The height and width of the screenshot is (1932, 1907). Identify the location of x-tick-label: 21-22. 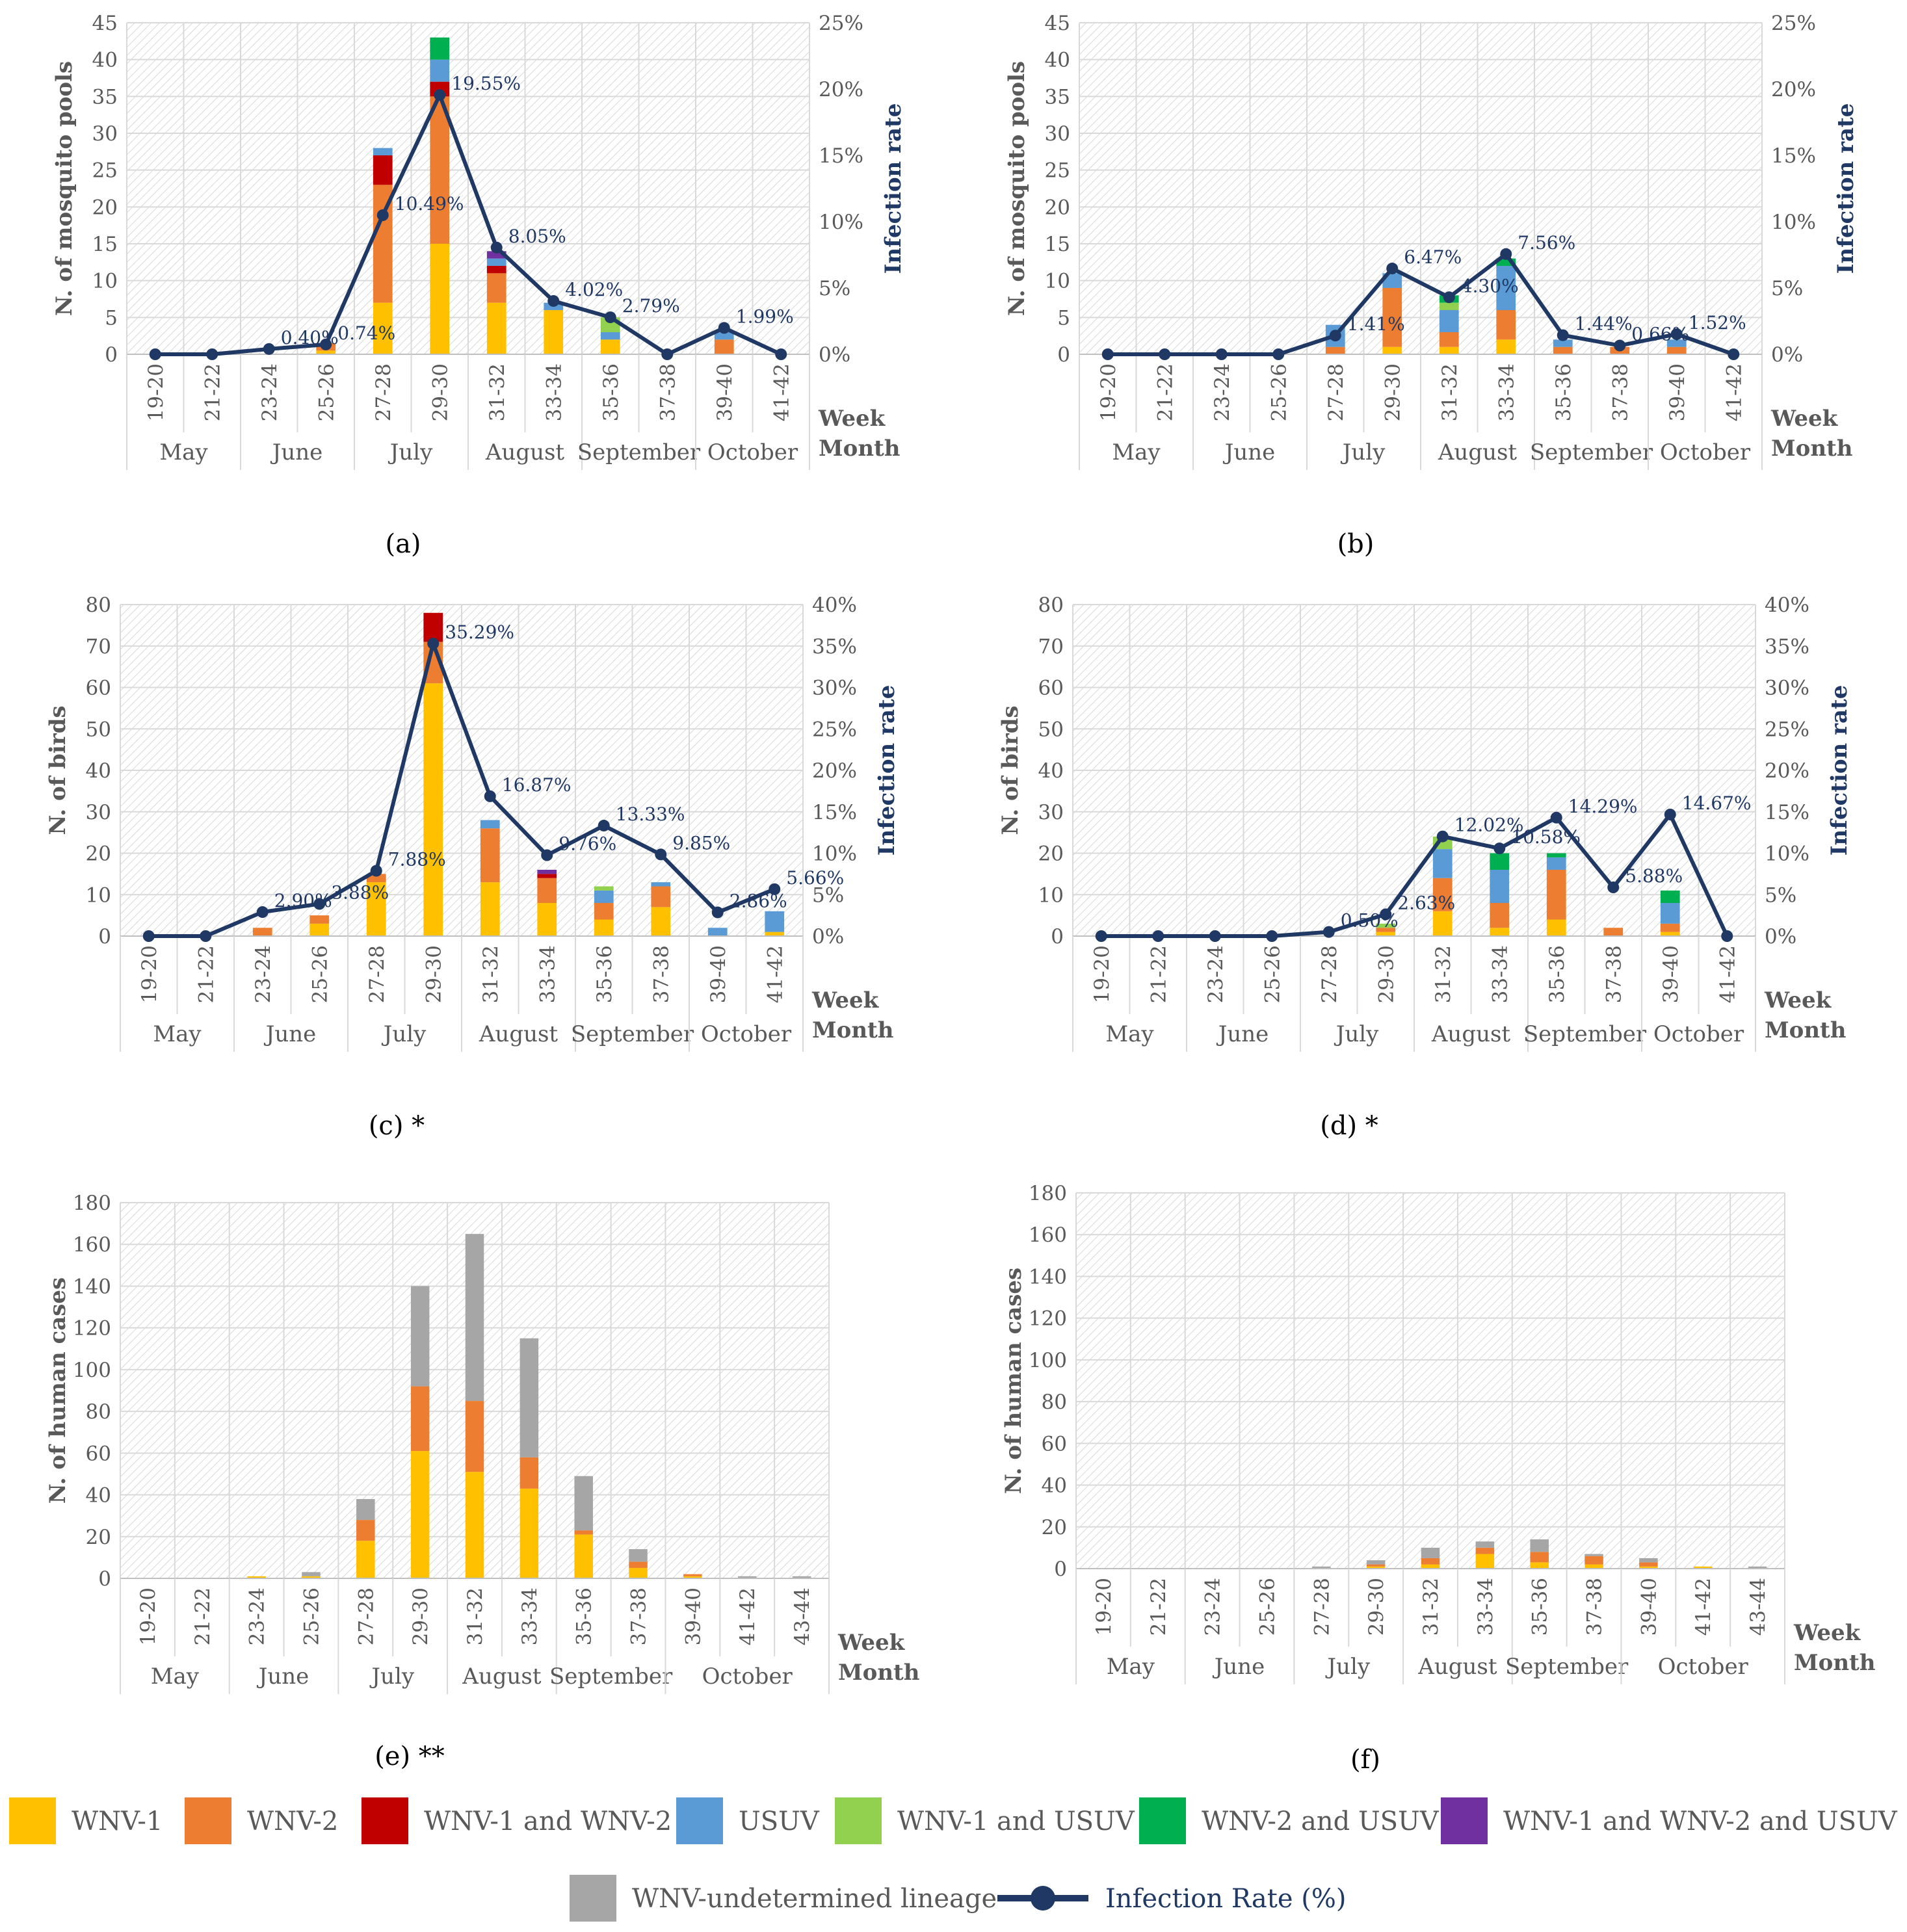
(1165, 392).